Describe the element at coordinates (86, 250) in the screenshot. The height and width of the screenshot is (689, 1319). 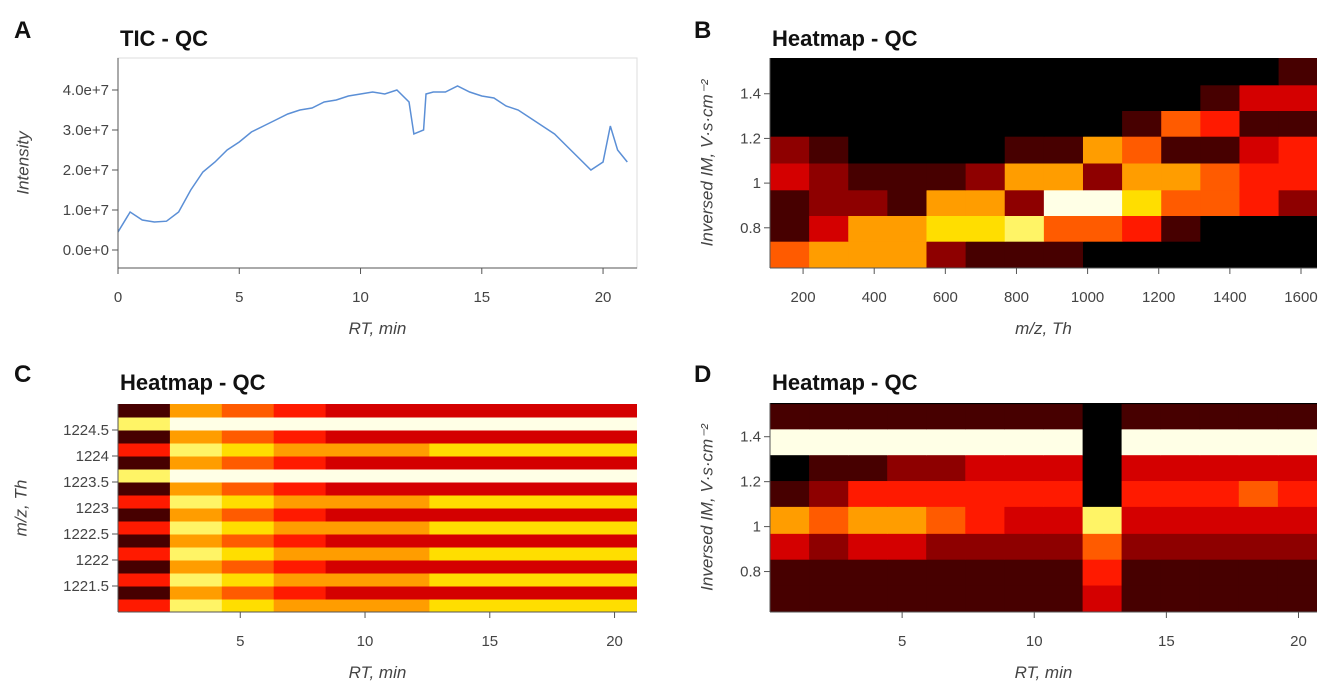
I see `y-tick-label: 0.0e+0` at that location.